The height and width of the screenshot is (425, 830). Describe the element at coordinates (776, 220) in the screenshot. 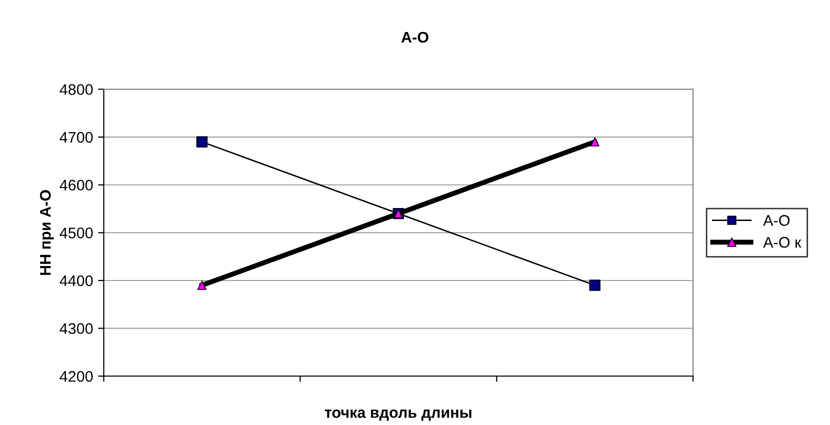

I see `legend-label: А-О` at that location.